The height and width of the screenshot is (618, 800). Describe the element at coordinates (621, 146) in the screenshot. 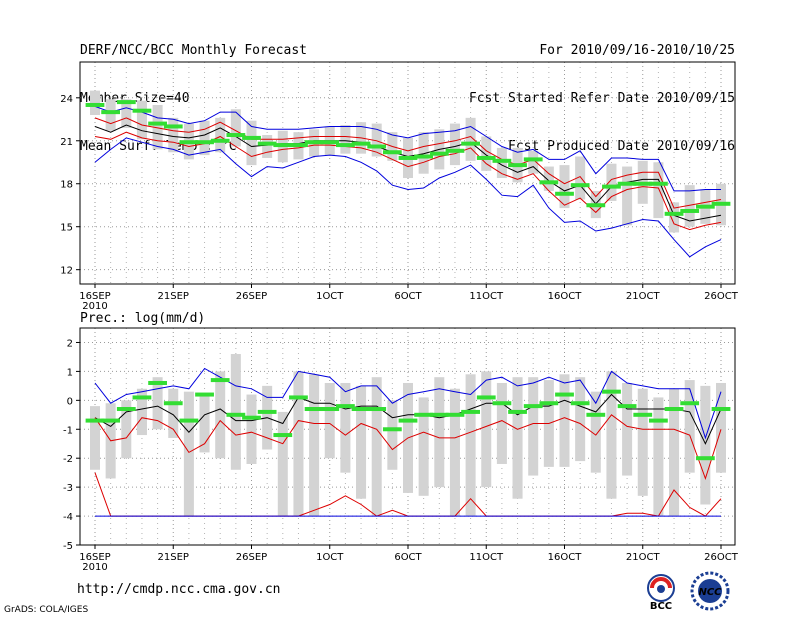

I see `header-produced-date: Fcst Produced Date 2010/09/16` at that location.